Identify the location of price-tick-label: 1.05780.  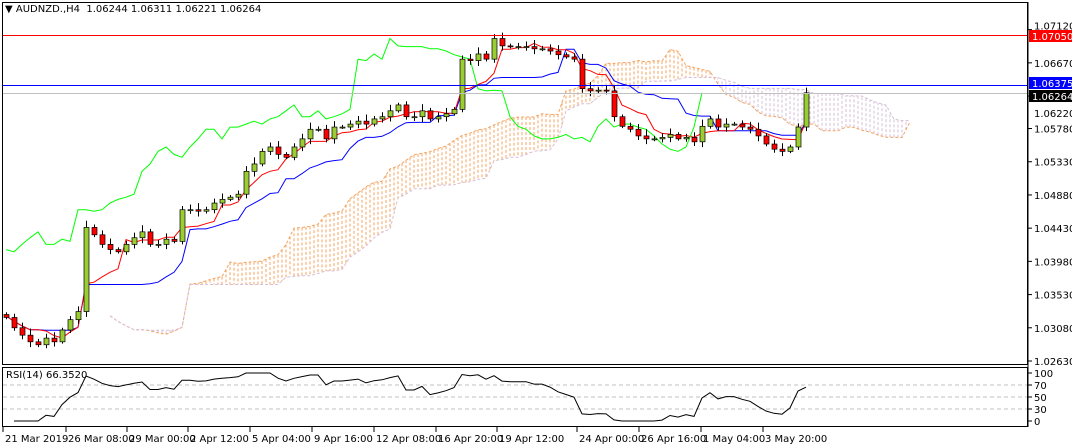
(1053, 130).